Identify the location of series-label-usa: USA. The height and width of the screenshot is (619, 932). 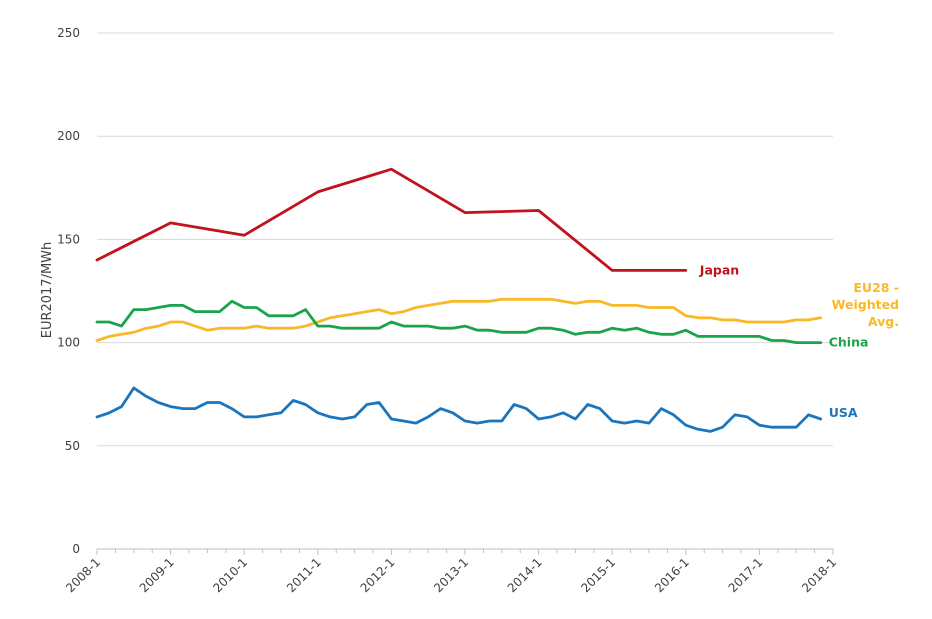
(843, 412).